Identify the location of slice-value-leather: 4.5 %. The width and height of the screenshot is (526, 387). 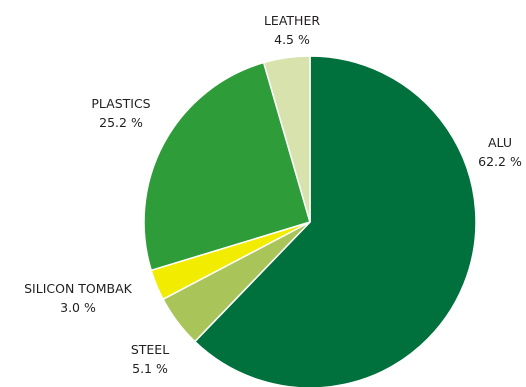
(292, 39).